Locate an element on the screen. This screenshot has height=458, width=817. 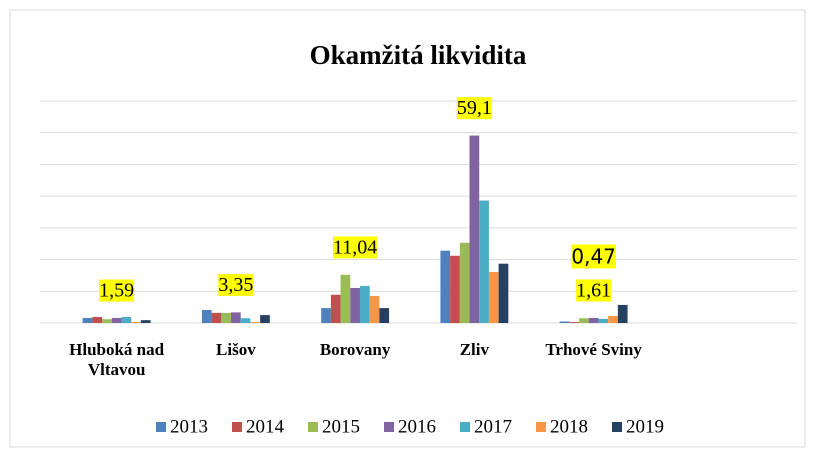
chart-title: Okamžitá likvidita is located at coordinates (418, 55).